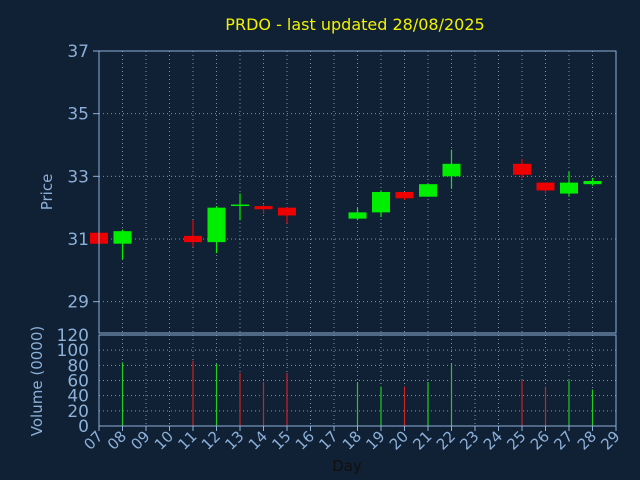 This screenshot has height=480, width=640. What do you see at coordinates (78, 240) in the screenshot?
I see `price-y-tick-label: 31` at bounding box center [78, 240].